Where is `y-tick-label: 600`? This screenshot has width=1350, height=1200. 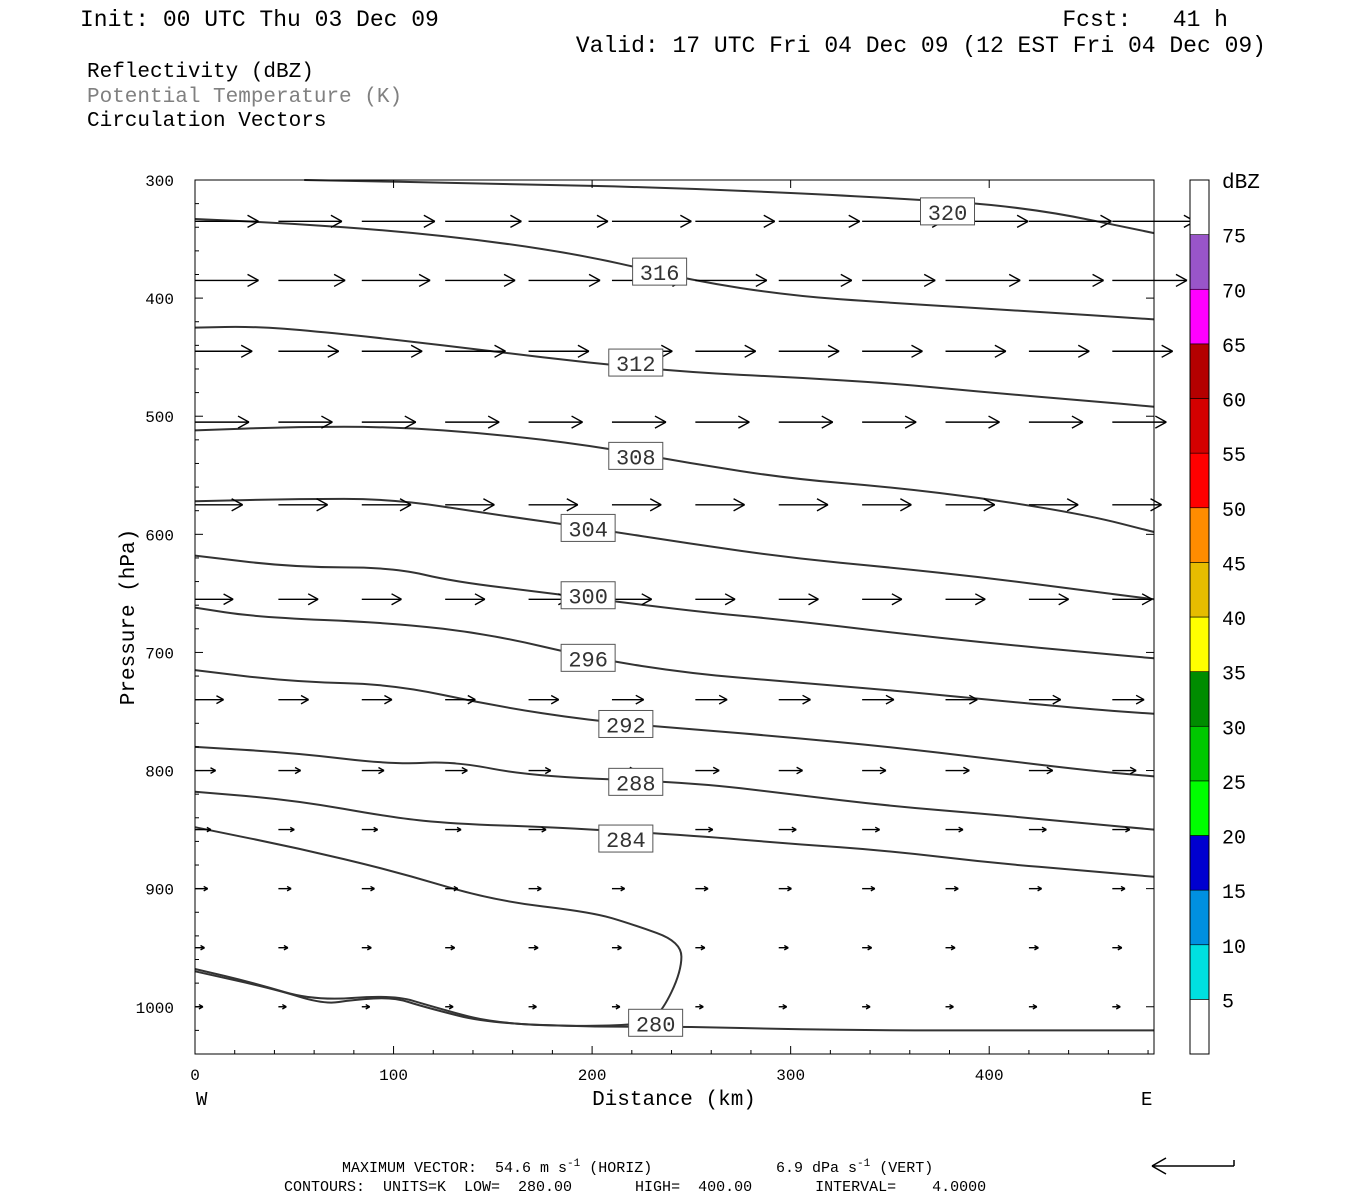 y-tick-label: 600 is located at coordinates (159, 536).